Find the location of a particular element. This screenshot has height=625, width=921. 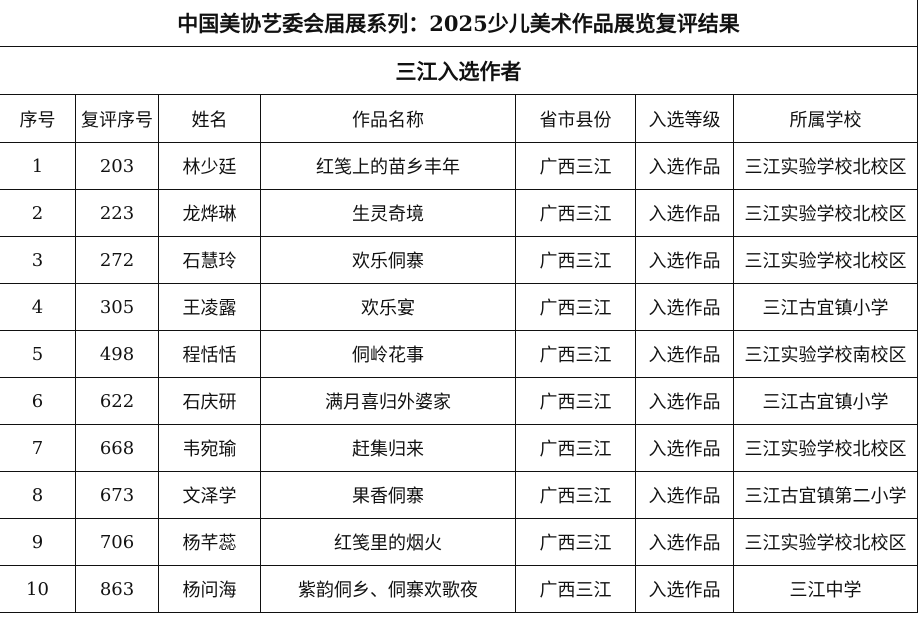

cell-name: 王凌露 is located at coordinates (209, 307).